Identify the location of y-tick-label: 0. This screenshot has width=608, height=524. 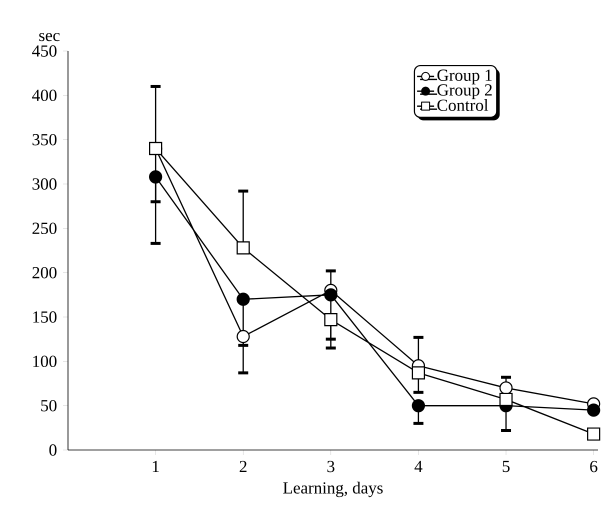
(53, 450).